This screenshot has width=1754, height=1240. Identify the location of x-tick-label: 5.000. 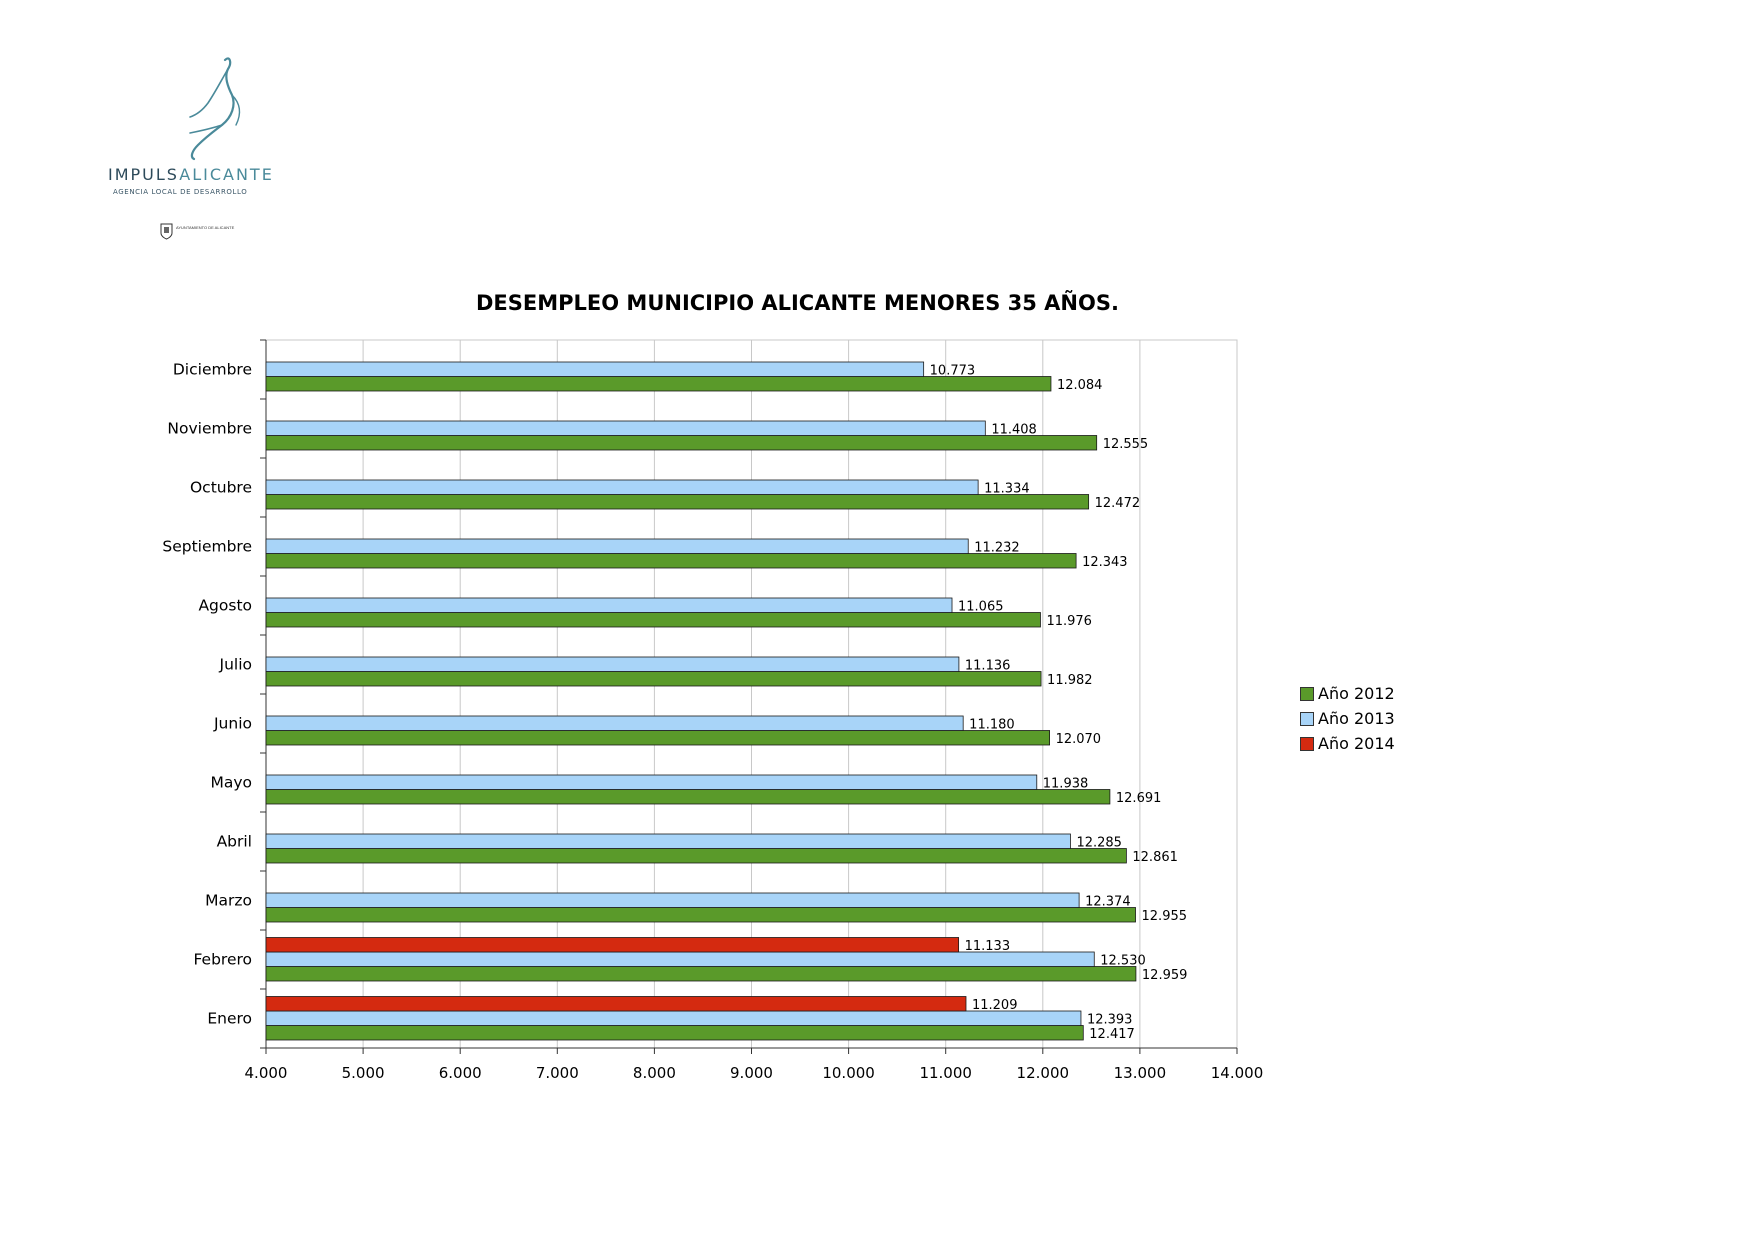
(363, 1073).